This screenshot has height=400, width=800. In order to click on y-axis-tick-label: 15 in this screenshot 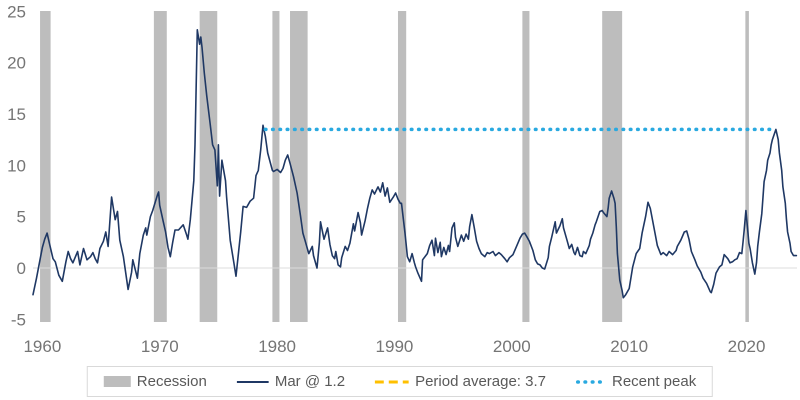, I will do `click(16, 114)`.